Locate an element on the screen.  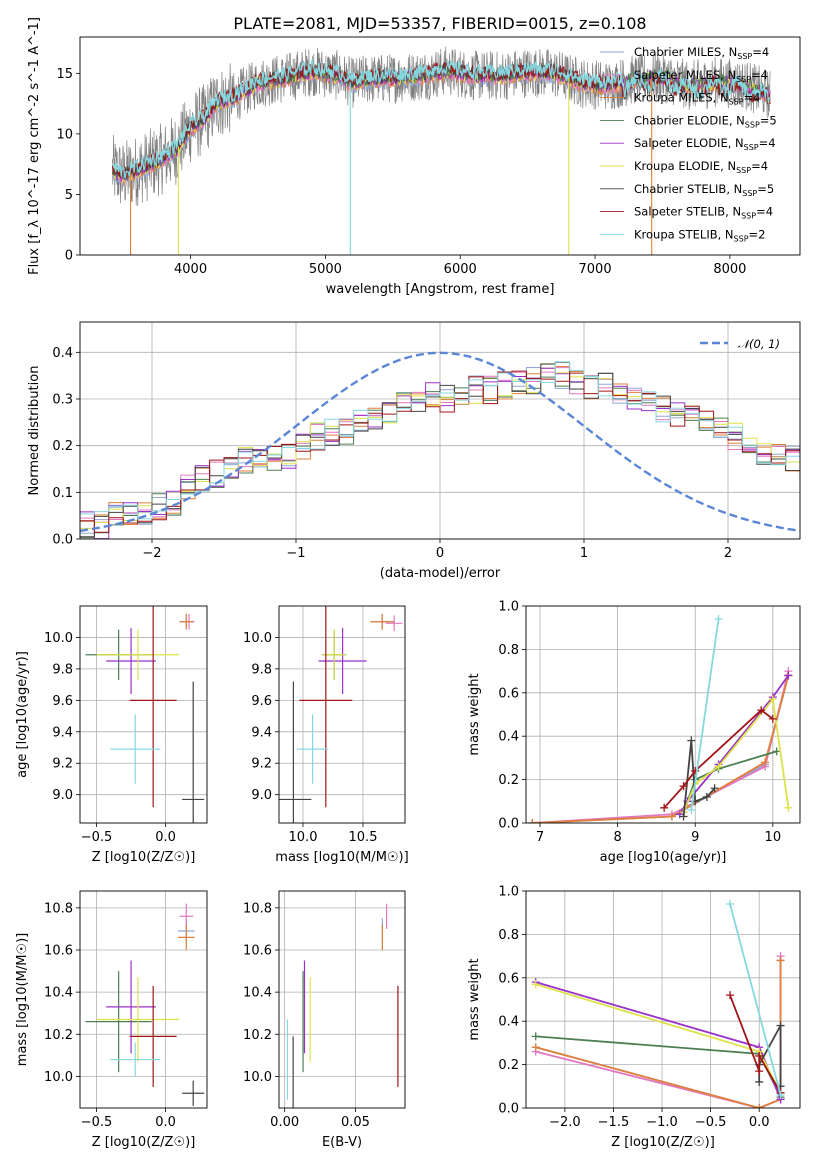
legend-label: Kroupa STELIB, NSSP=2 is located at coordinates (699, 235).